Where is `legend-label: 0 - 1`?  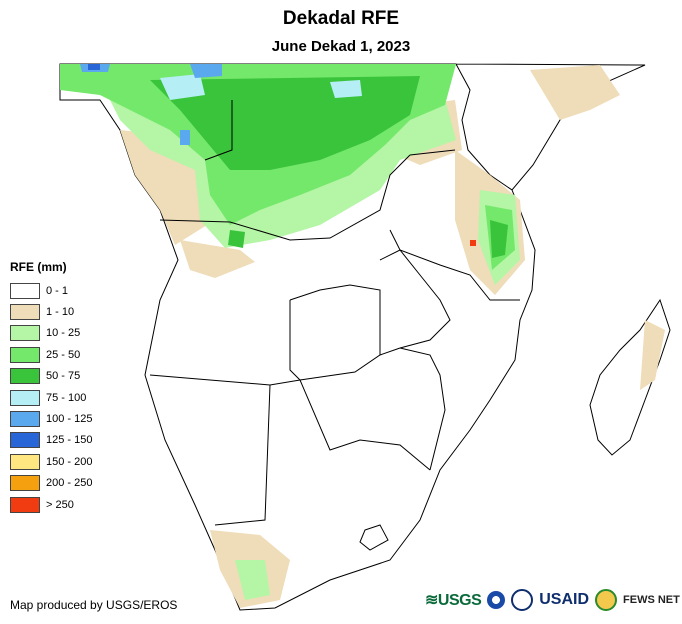
legend-label: 0 - 1 is located at coordinates (57, 290).